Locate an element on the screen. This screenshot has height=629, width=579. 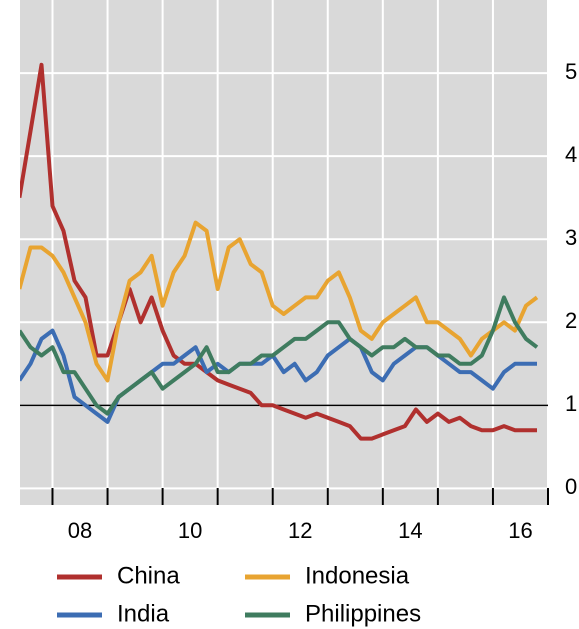
x-tick-label: 10 is located at coordinates (190, 530).